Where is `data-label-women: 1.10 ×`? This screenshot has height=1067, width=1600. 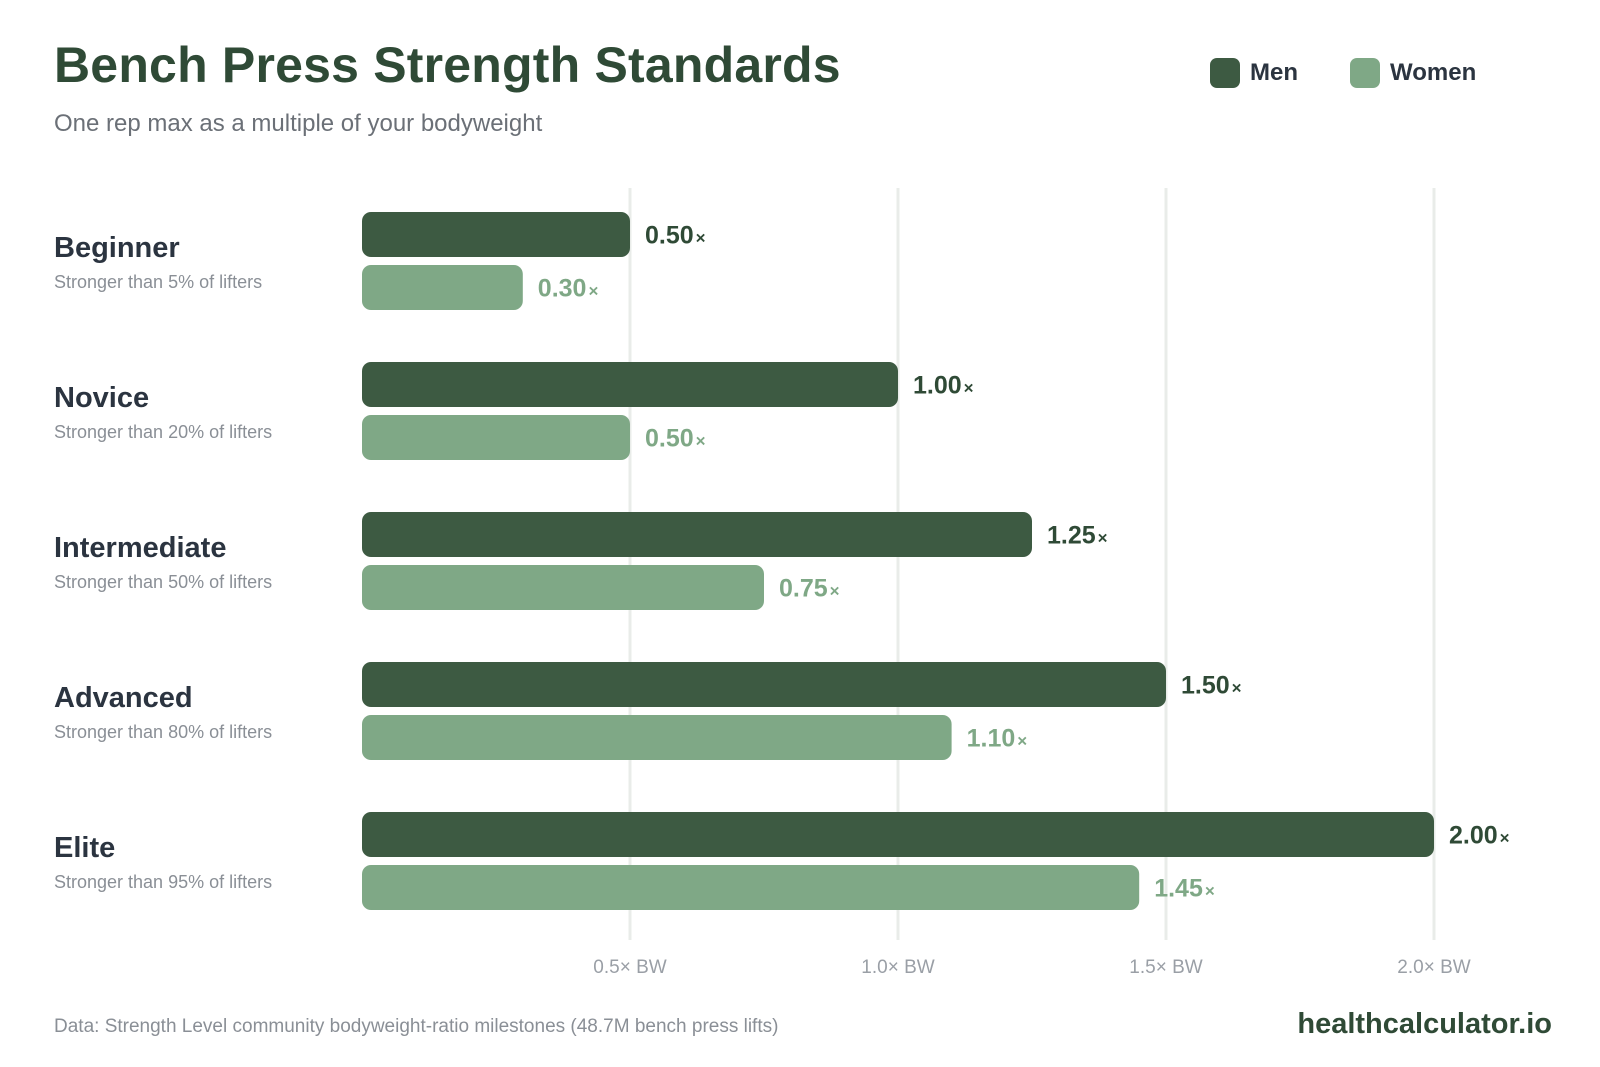
data-label-women: 1.10 × is located at coordinates (997, 739).